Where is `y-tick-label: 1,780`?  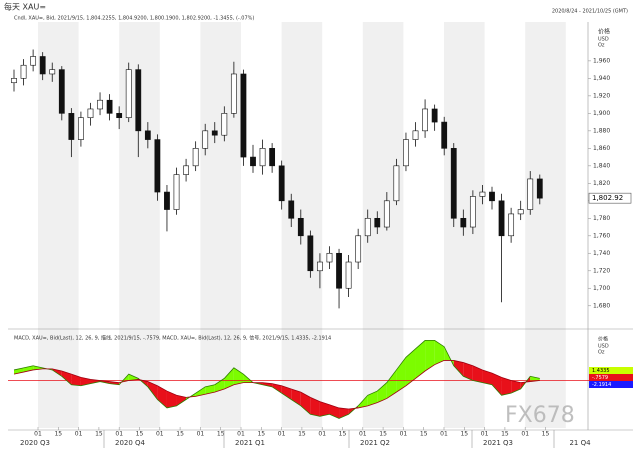 y-tick-label: 1,780 is located at coordinates (601, 218).